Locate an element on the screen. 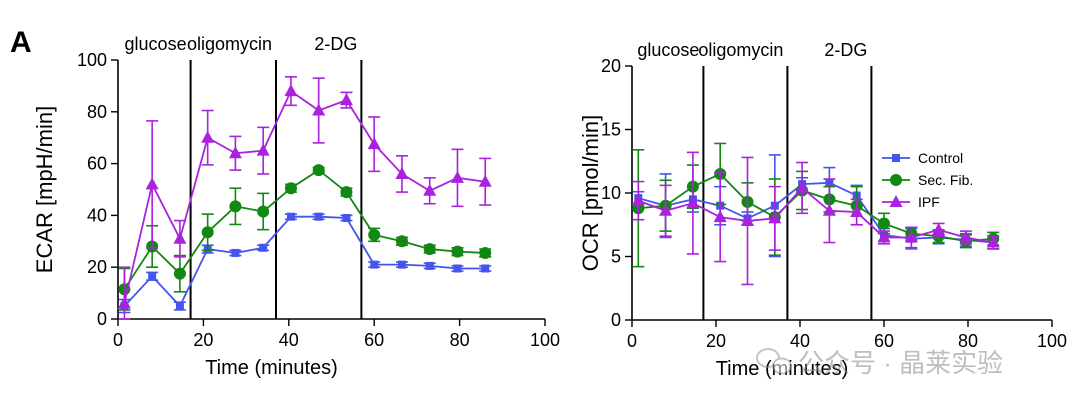  series-sec-fib is located at coordinates (305, 237).